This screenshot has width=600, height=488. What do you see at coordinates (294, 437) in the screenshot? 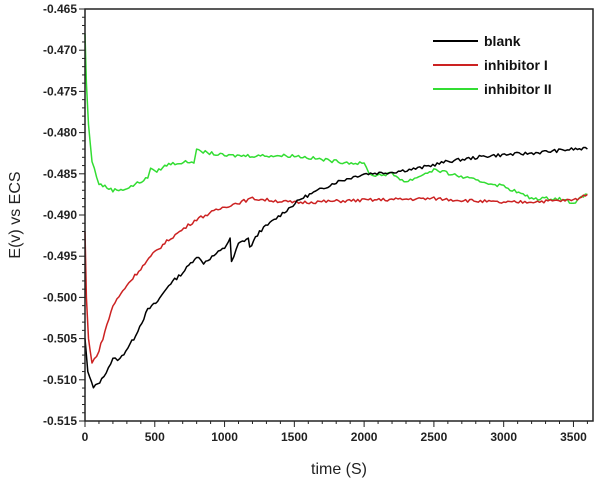
I see `x-tick-label: 1500` at bounding box center [294, 437].